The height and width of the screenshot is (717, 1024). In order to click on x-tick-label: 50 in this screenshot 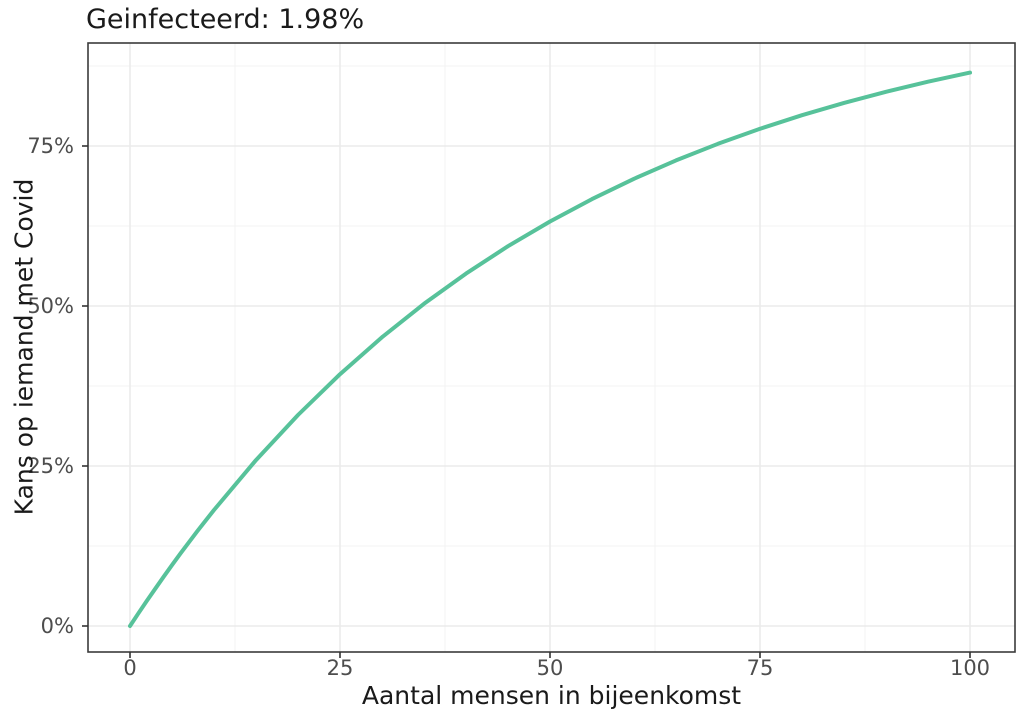, I will do `click(550, 668)`.